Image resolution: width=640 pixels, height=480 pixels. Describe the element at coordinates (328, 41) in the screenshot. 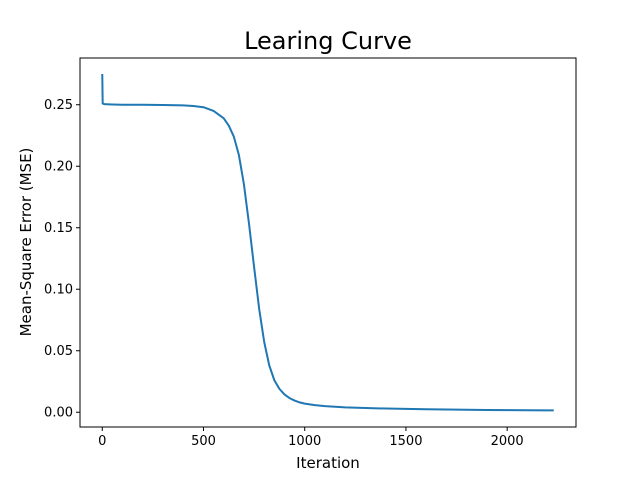

I see `chart-title: Learing Curve` at that location.